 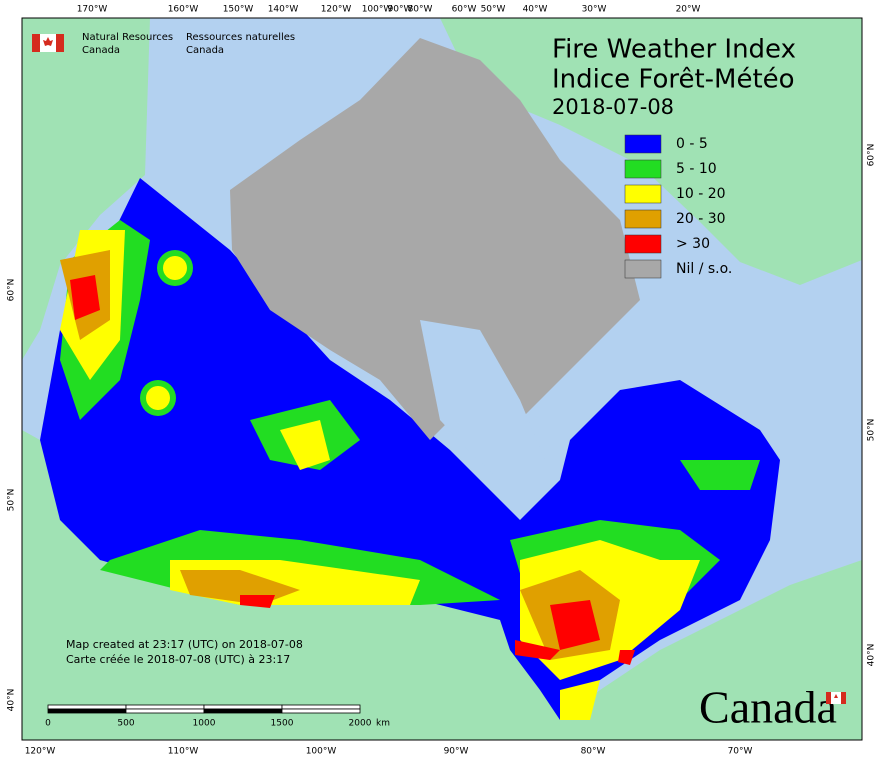 I want to click on agency-fr: Canada, so click(x=205, y=50).